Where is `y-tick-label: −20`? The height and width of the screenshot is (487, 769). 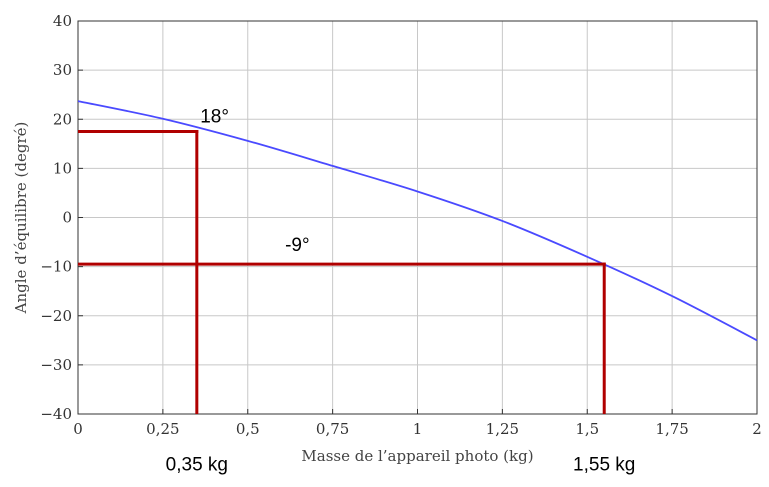
y-tick-label: −20 is located at coordinates (56, 316).